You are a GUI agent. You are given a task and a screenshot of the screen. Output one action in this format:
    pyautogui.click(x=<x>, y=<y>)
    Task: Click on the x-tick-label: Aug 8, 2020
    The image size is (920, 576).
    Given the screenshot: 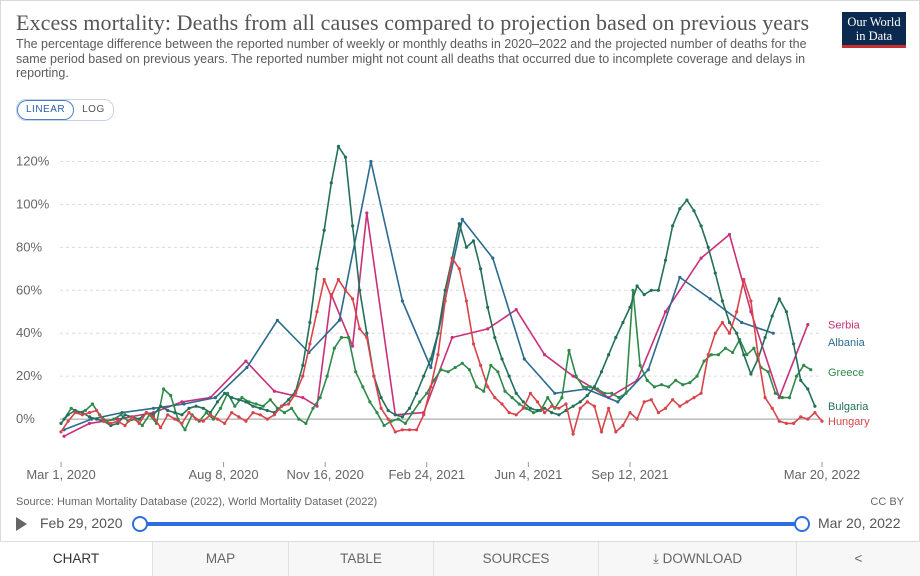 What is the action you would take?
    pyautogui.click(x=224, y=474)
    